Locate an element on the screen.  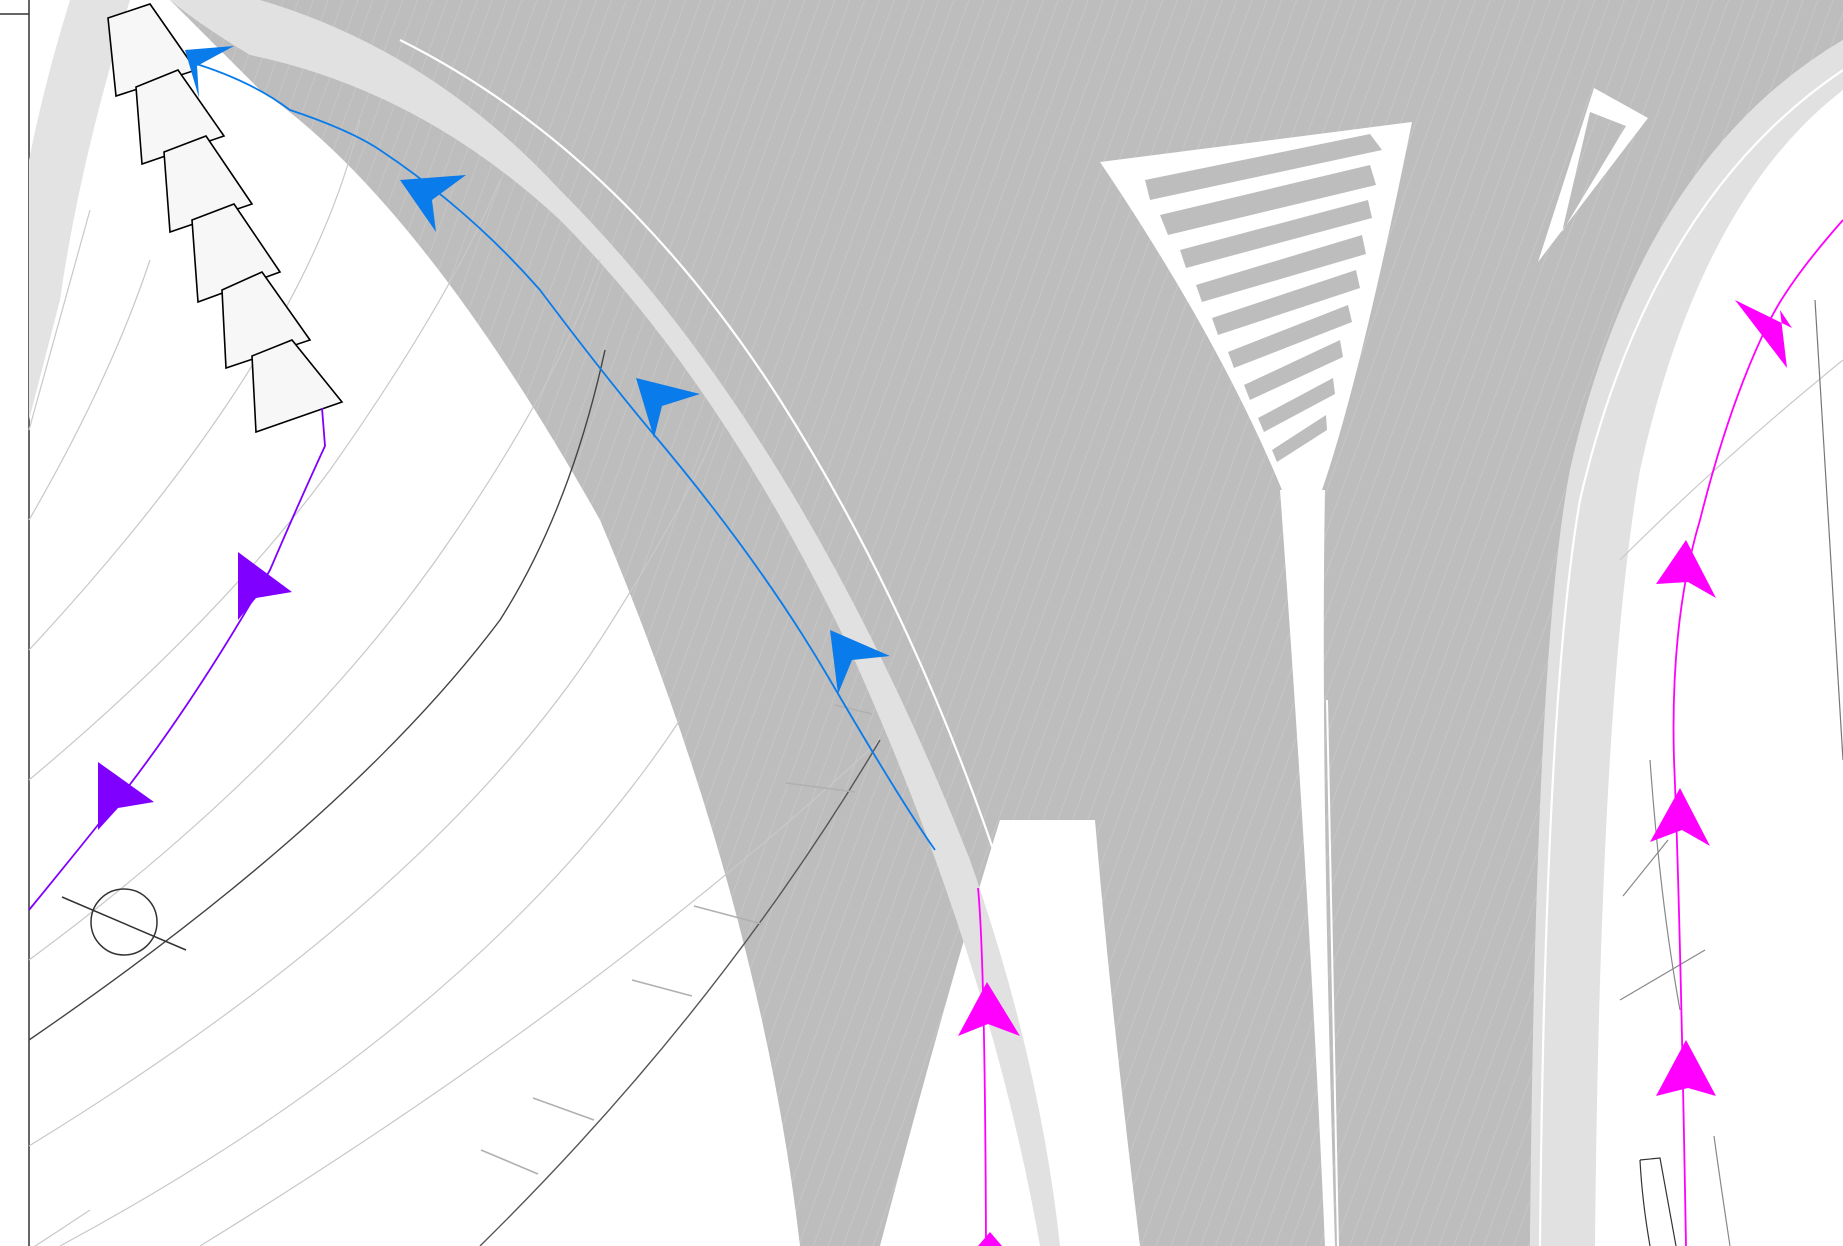
left-shoulder-band is located at coordinates (79, 210).